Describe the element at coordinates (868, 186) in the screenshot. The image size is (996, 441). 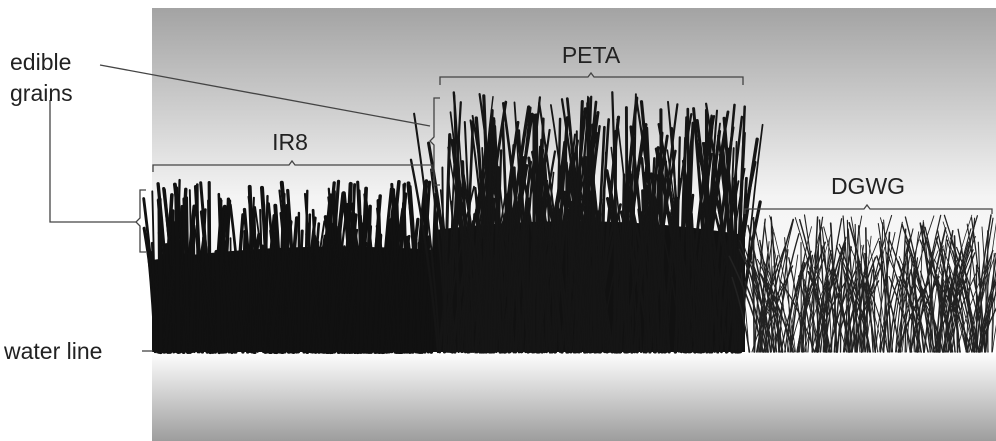
I see `variety-label: DGWG` at that location.